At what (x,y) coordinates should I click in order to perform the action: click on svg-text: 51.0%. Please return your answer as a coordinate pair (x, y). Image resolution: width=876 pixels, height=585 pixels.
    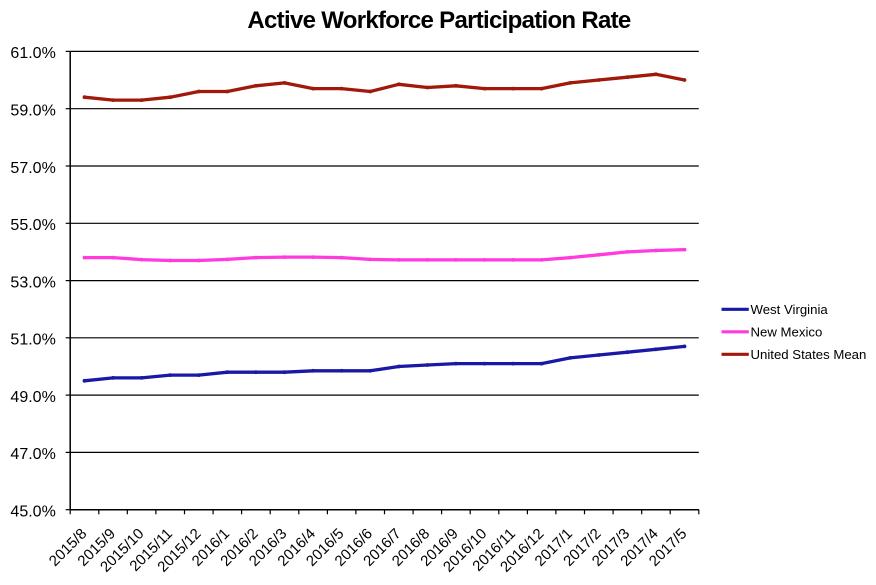
    Looking at the image, I should click on (32, 340).